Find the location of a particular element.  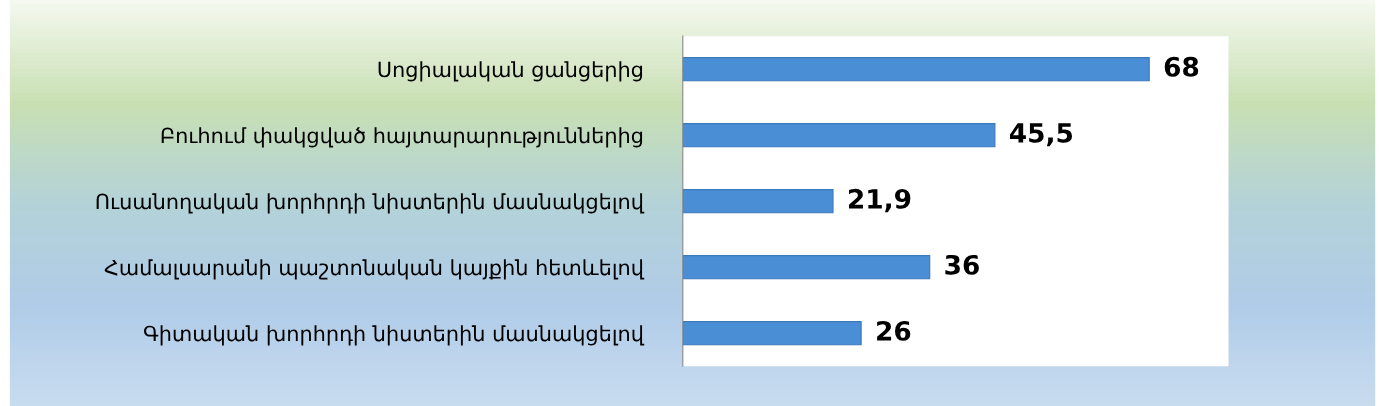

data-label: 26 is located at coordinates (894, 330).